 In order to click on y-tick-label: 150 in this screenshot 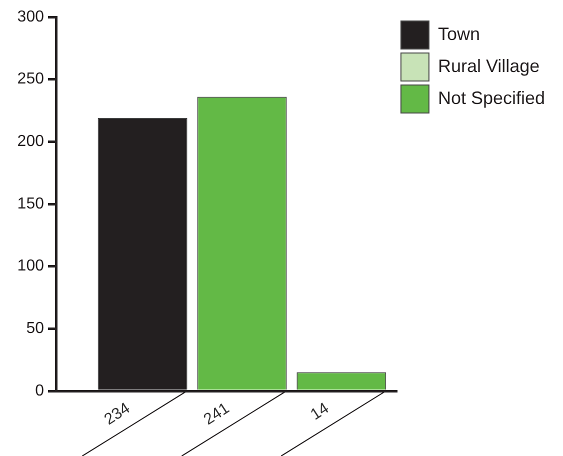, I will do `click(30, 203)`.